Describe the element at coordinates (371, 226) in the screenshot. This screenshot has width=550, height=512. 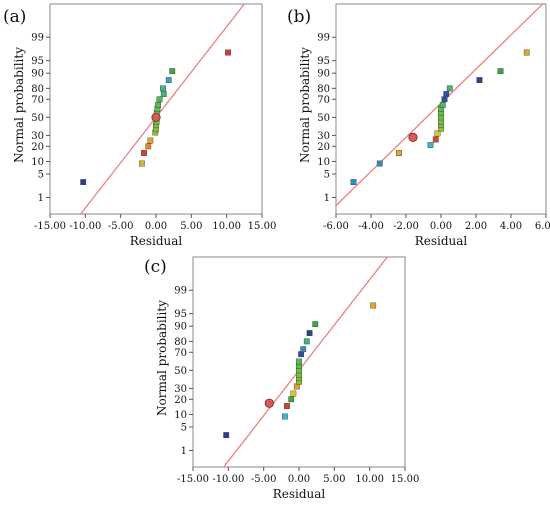
I see `x-tick-label: -4.00` at that location.